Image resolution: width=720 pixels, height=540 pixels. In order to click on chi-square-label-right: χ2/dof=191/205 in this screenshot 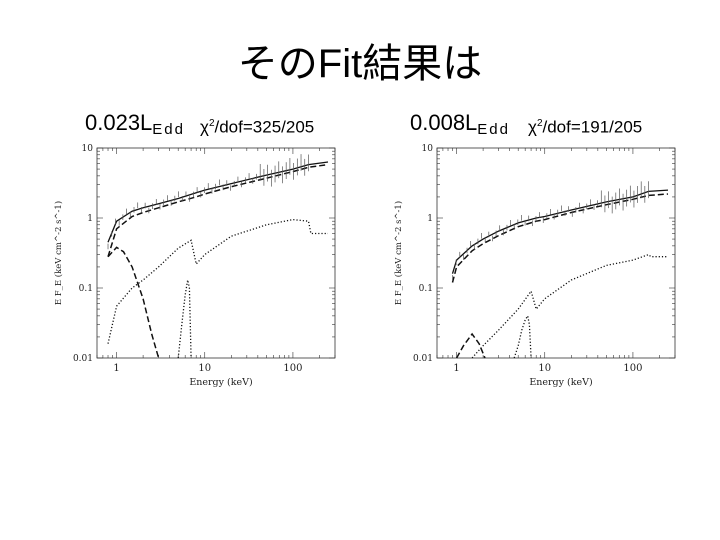, I will do `click(585, 126)`.